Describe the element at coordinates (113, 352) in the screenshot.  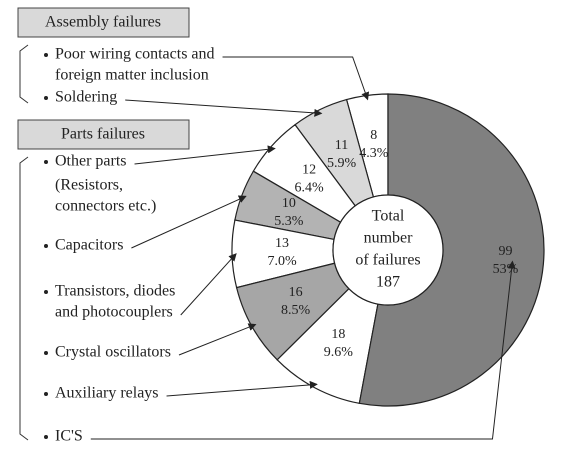
I see `legend-label: Crystal oscillators` at that location.